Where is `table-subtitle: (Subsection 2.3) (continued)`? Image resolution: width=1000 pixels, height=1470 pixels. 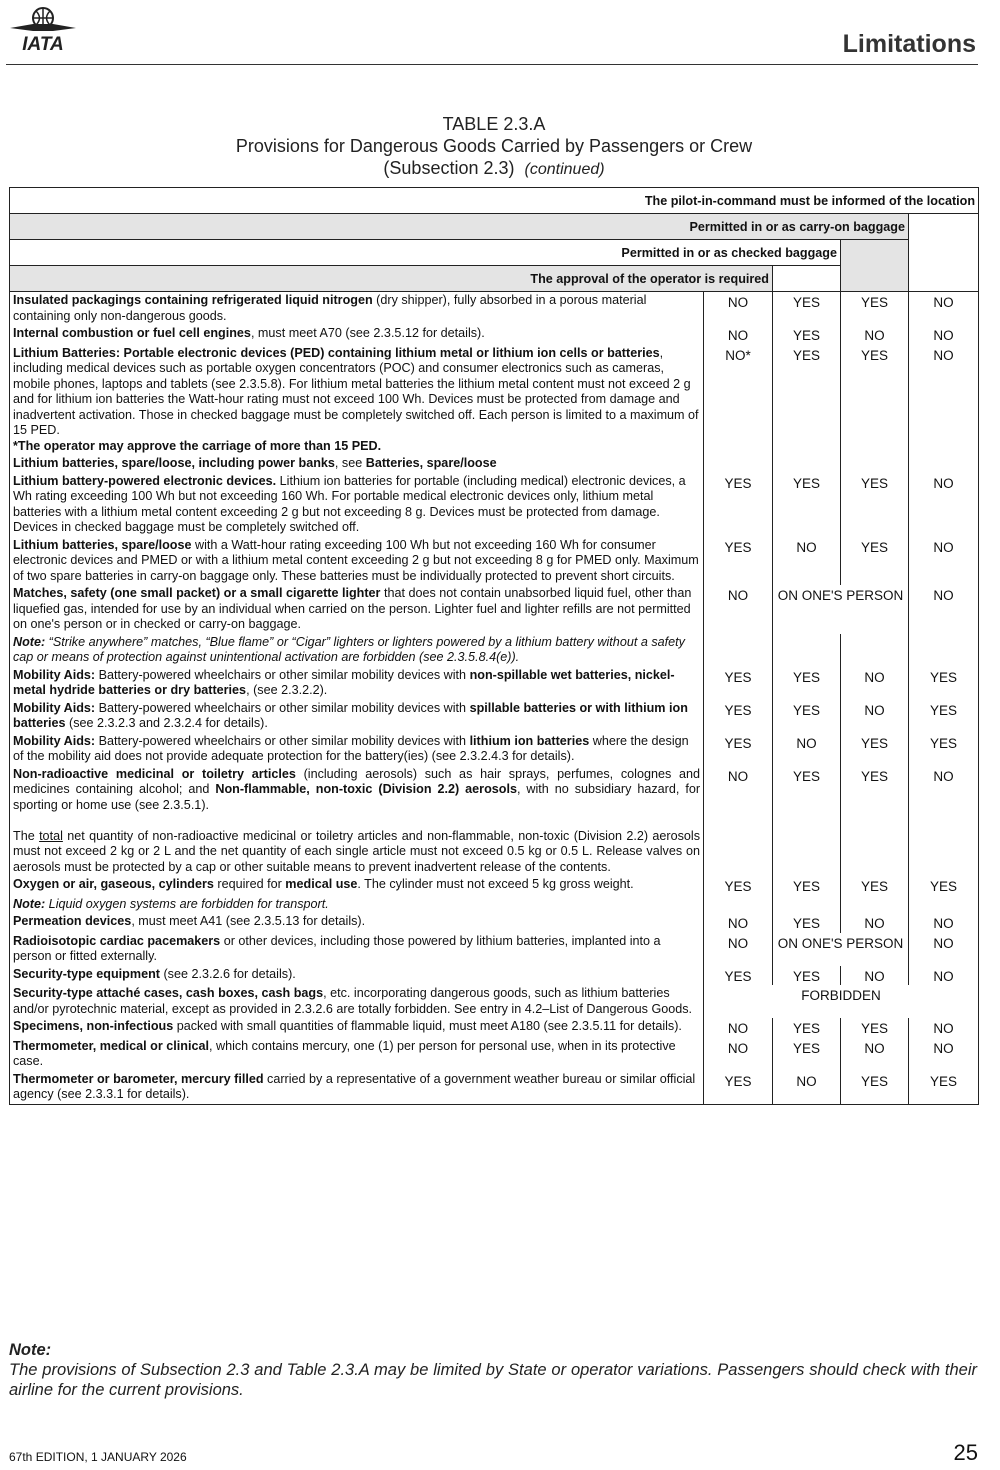 table-subtitle: (Subsection 2.3) (continued) is located at coordinates (494, 168).